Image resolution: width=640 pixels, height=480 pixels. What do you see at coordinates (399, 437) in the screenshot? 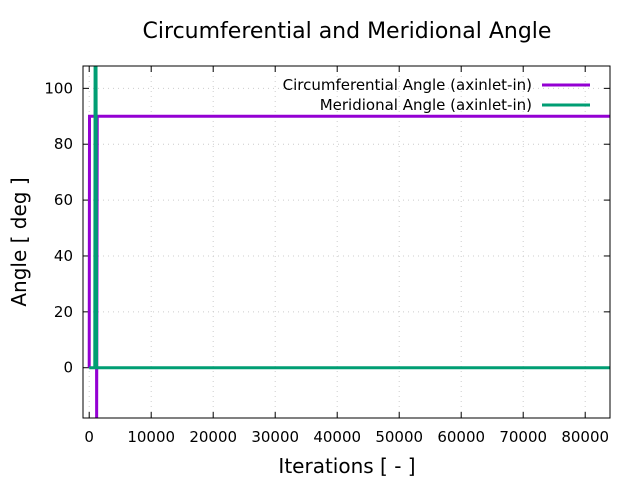
I see `x-tick-label: 50000` at bounding box center [399, 437].